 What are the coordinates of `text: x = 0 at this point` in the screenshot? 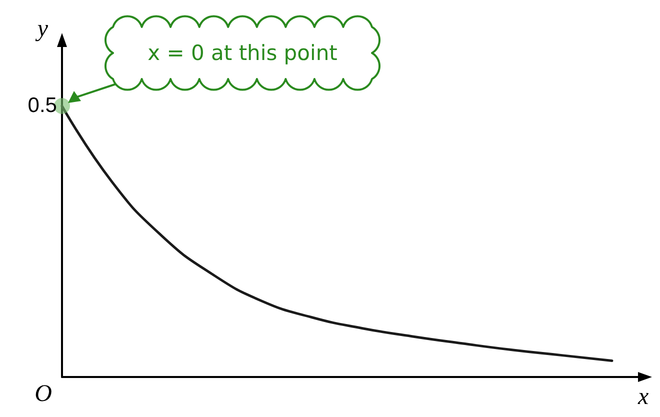 It's located at (243, 53).